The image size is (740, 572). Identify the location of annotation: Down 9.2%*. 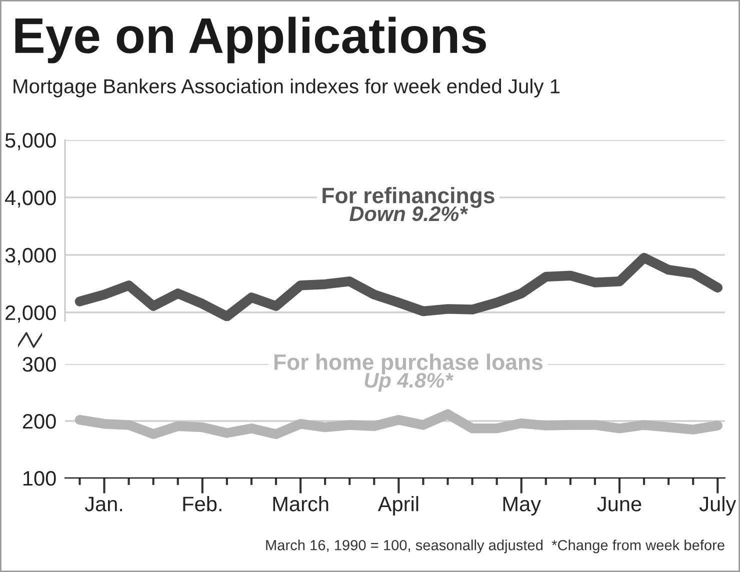
(409, 214).